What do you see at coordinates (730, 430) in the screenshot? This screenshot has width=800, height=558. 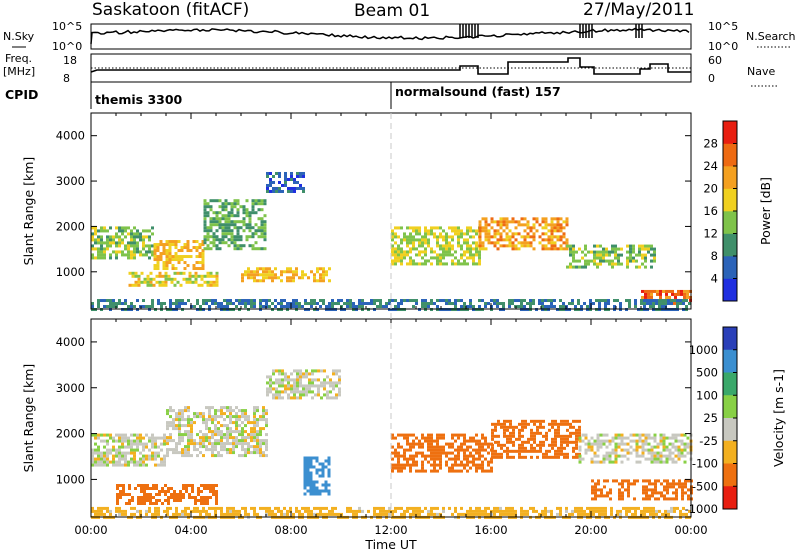 I see `colorbar-swatch` at bounding box center [730, 430].